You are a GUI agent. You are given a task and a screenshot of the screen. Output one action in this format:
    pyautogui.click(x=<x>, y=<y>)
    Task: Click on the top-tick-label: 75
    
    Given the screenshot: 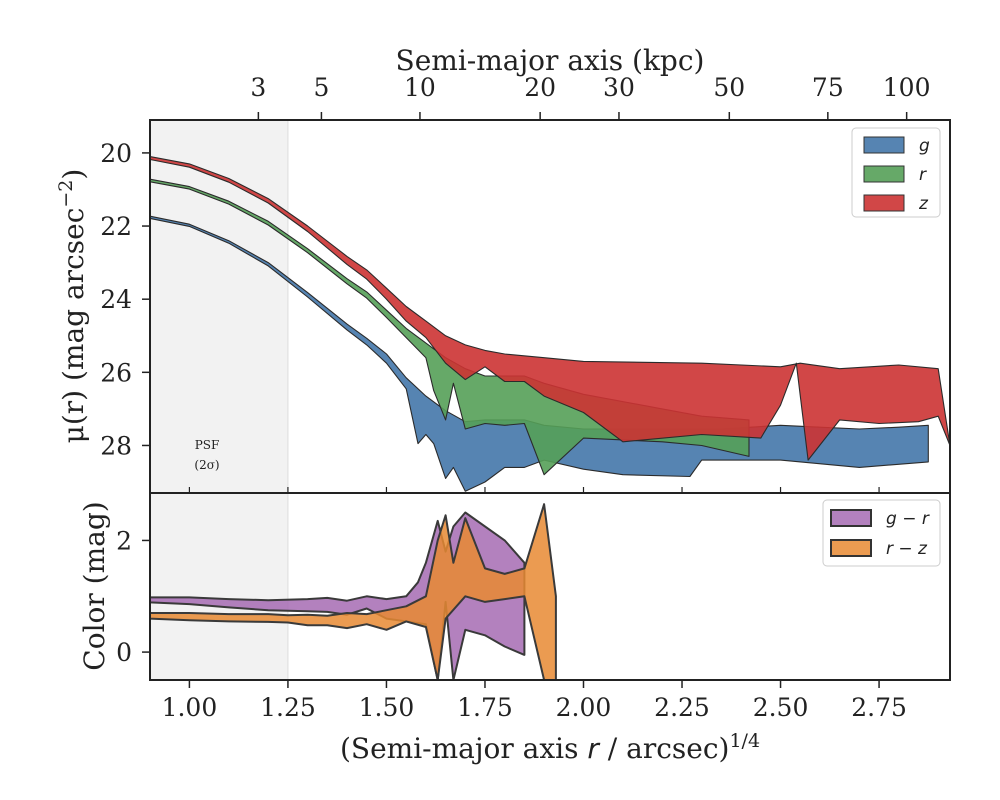 What is the action you would take?
    pyautogui.click(x=828, y=87)
    